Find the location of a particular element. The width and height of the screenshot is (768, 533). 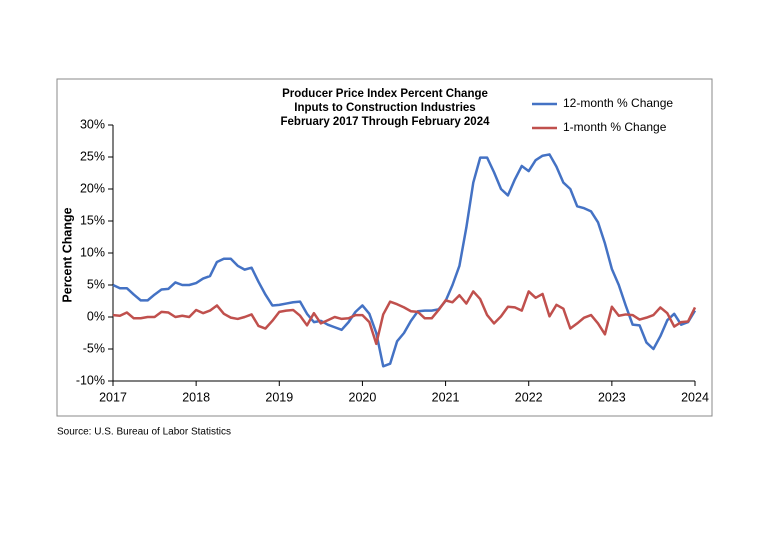

y-tick-label: -10% is located at coordinates (90, 380).